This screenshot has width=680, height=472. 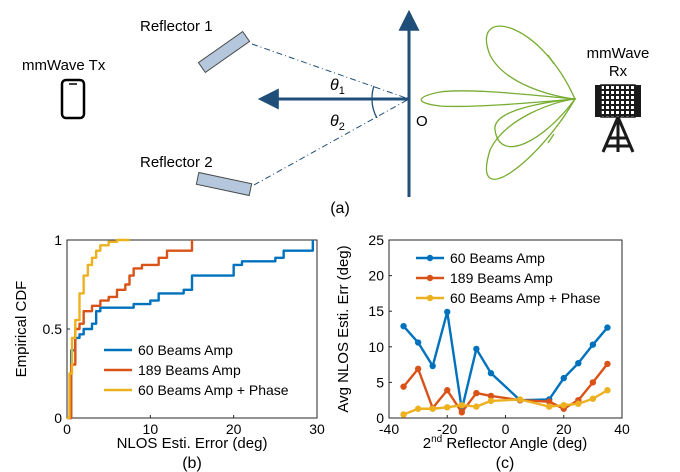 What do you see at coordinates (618, 71) in the screenshot?
I see `rx-label-2: Rx` at bounding box center [618, 71].